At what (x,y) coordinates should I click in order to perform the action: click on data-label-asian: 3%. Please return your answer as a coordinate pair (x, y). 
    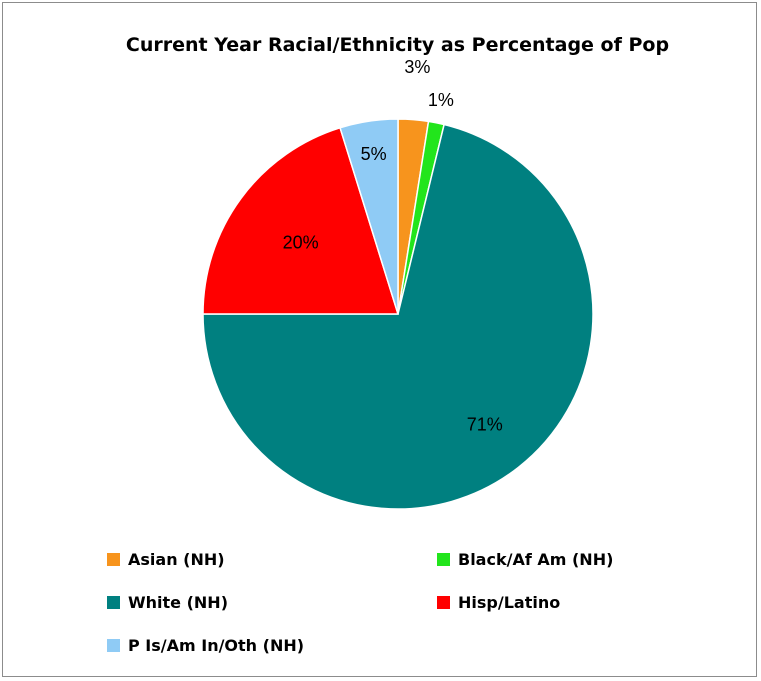
    Looking at the image, I should click on (417, 67).